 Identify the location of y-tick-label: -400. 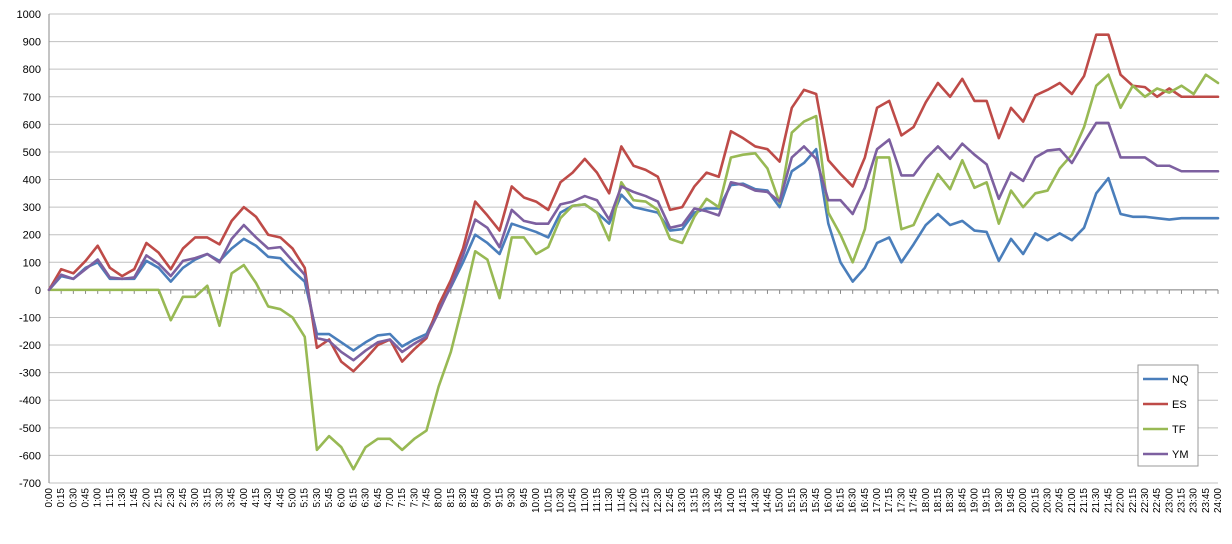
(30, 401).